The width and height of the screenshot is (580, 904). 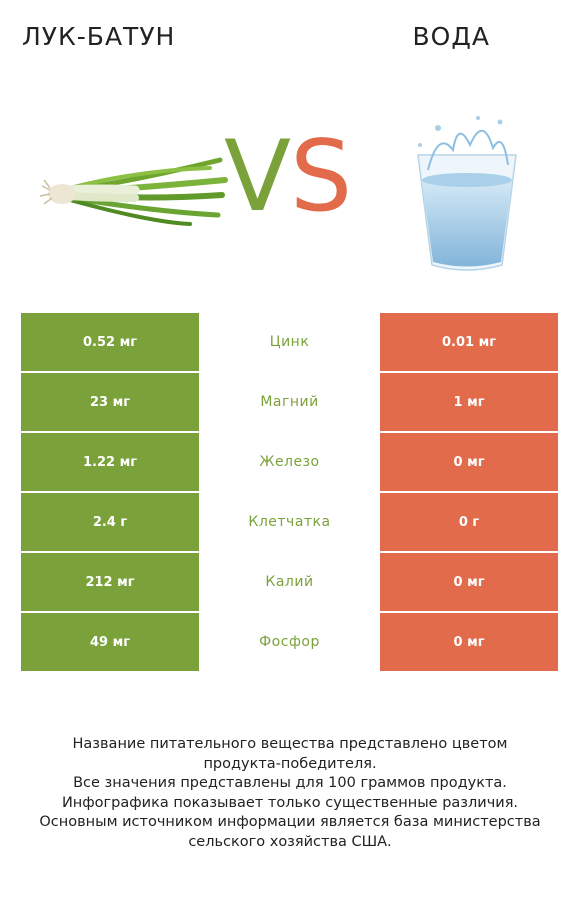 I want to click on footer-line: продукта-победителя., so click(x=290, y=763).